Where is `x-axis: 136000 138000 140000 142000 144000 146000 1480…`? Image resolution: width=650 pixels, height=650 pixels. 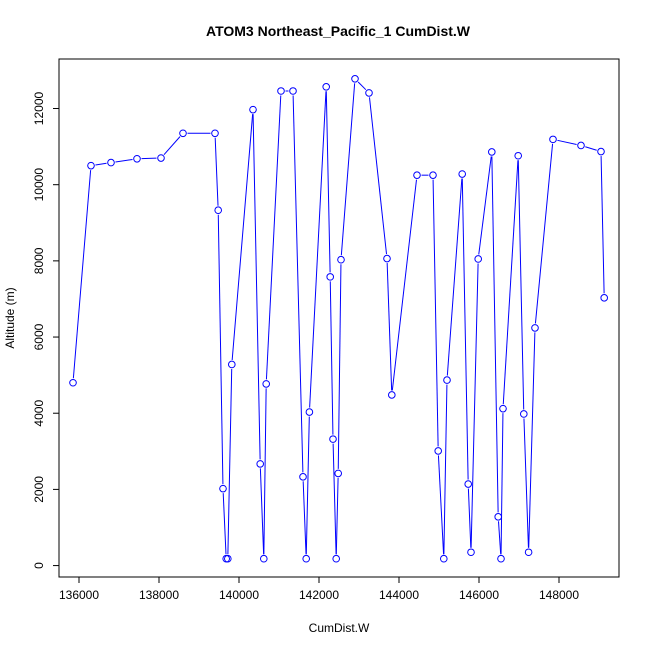
x-axis: 136000 138000 140000 142000 144000 146000 1480… is located at coordinates (319, 589).